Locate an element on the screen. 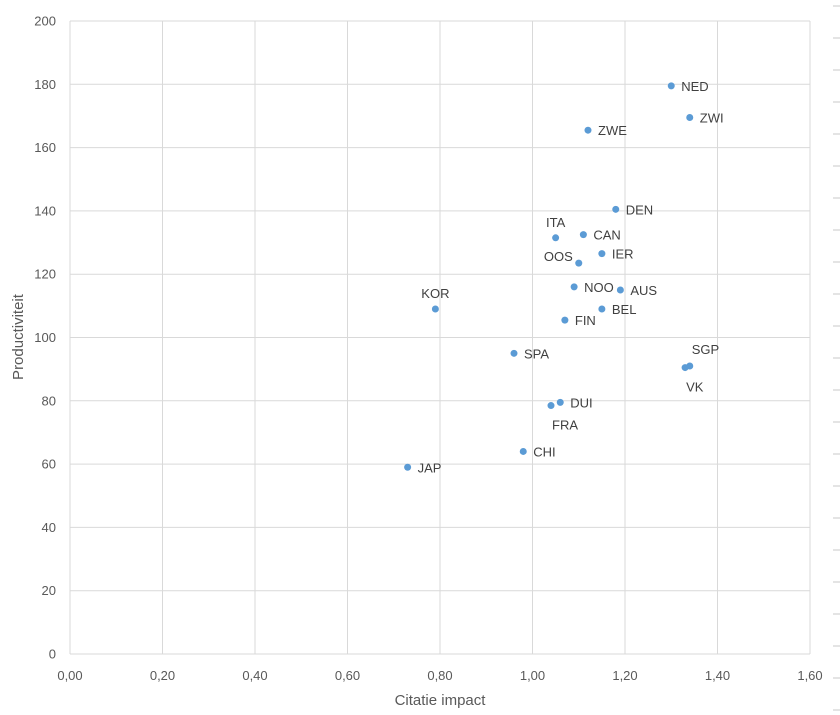  y-tick-label: 160 is located at coordinates (45, 147).